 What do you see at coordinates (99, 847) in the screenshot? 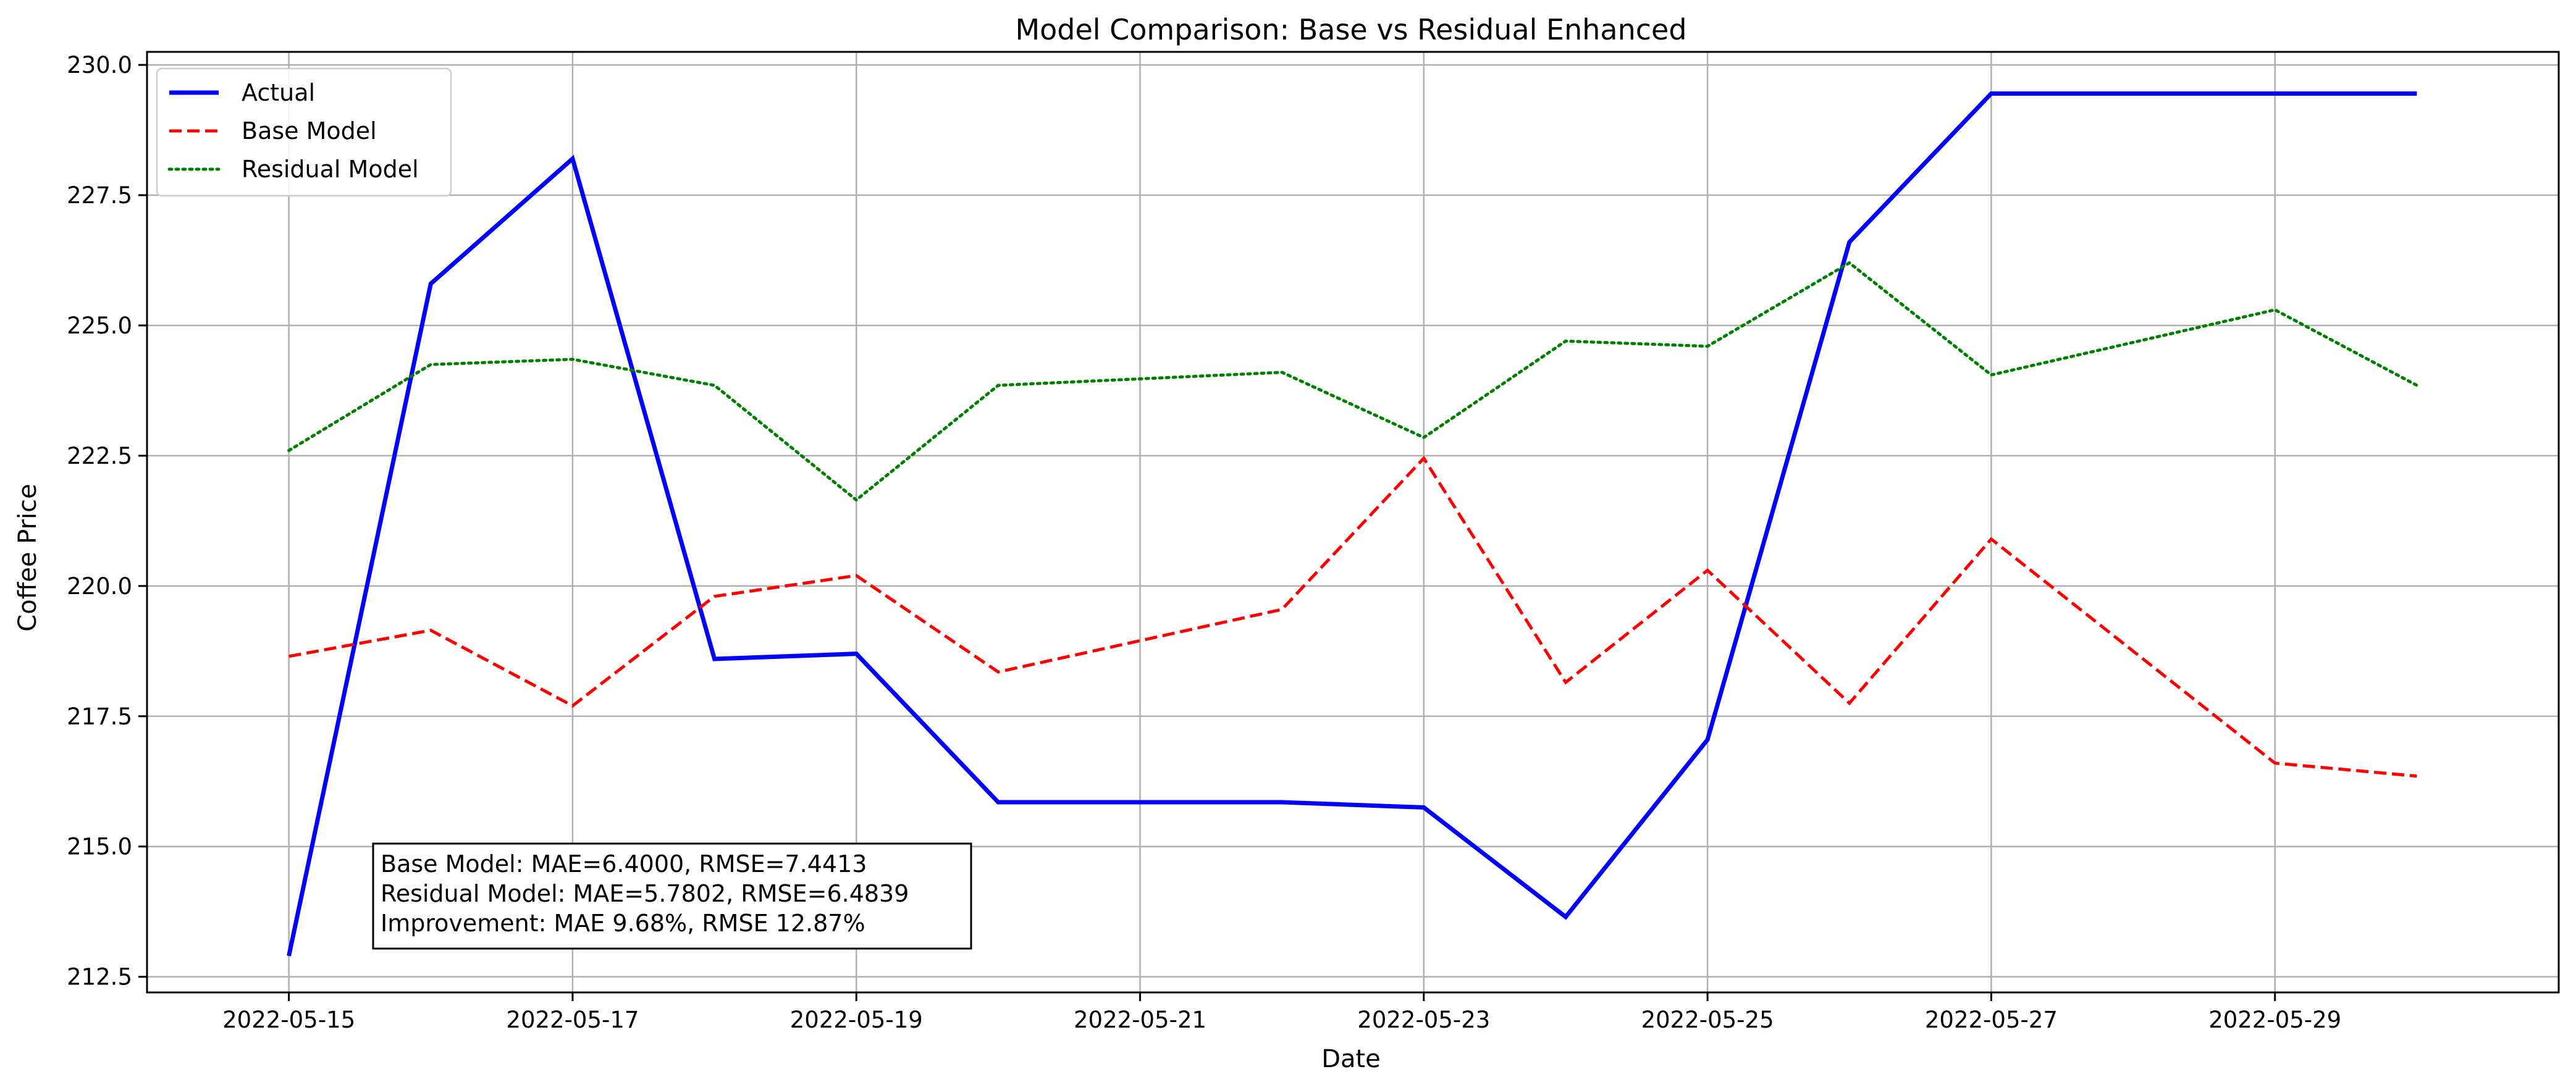
I see `y-tick-label: 215.0` at bounding box center [99, 847].